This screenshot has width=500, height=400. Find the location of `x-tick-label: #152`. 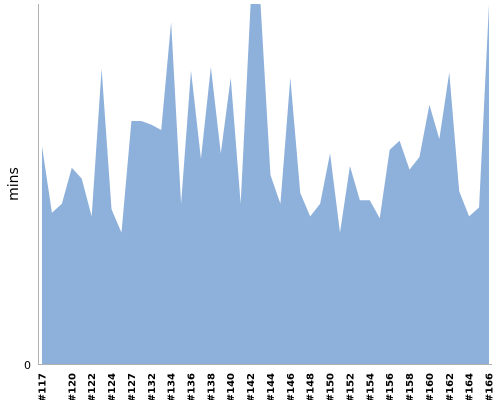

x-tick-label: #152 is located at coordinates (350, 386).